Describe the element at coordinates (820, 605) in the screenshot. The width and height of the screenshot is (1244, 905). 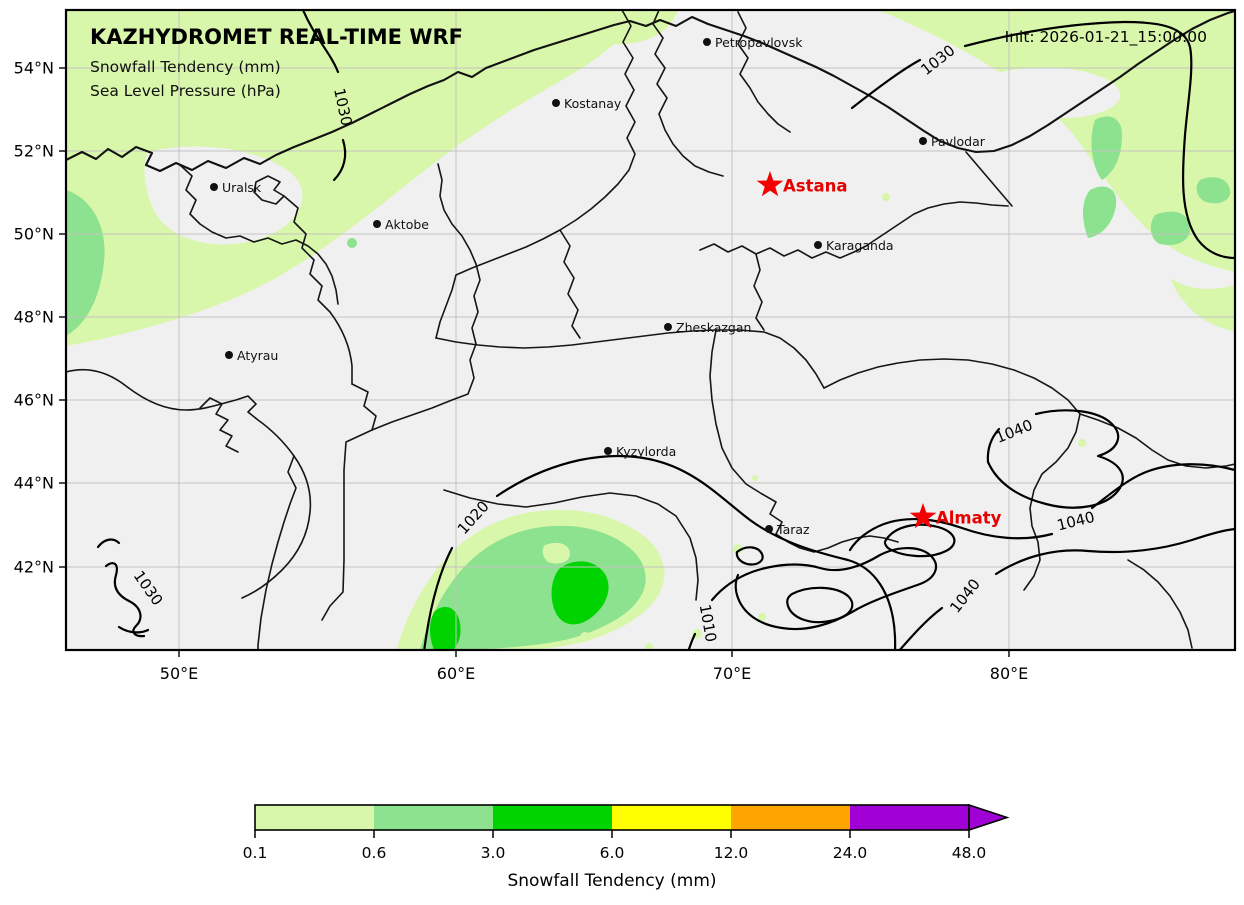
I see `contour-1010-inner` at that location.